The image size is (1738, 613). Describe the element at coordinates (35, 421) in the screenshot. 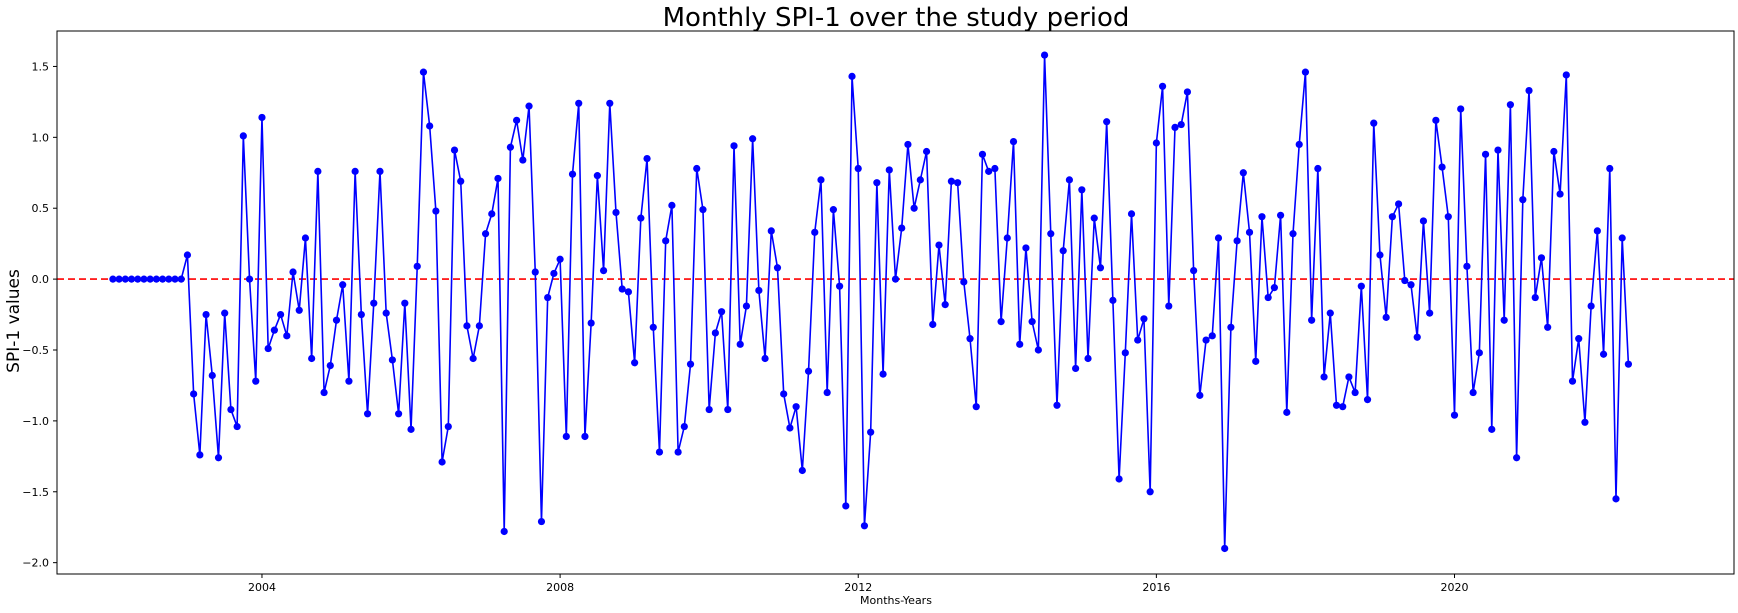

I see `y-tick-label: −1.0` at that location.